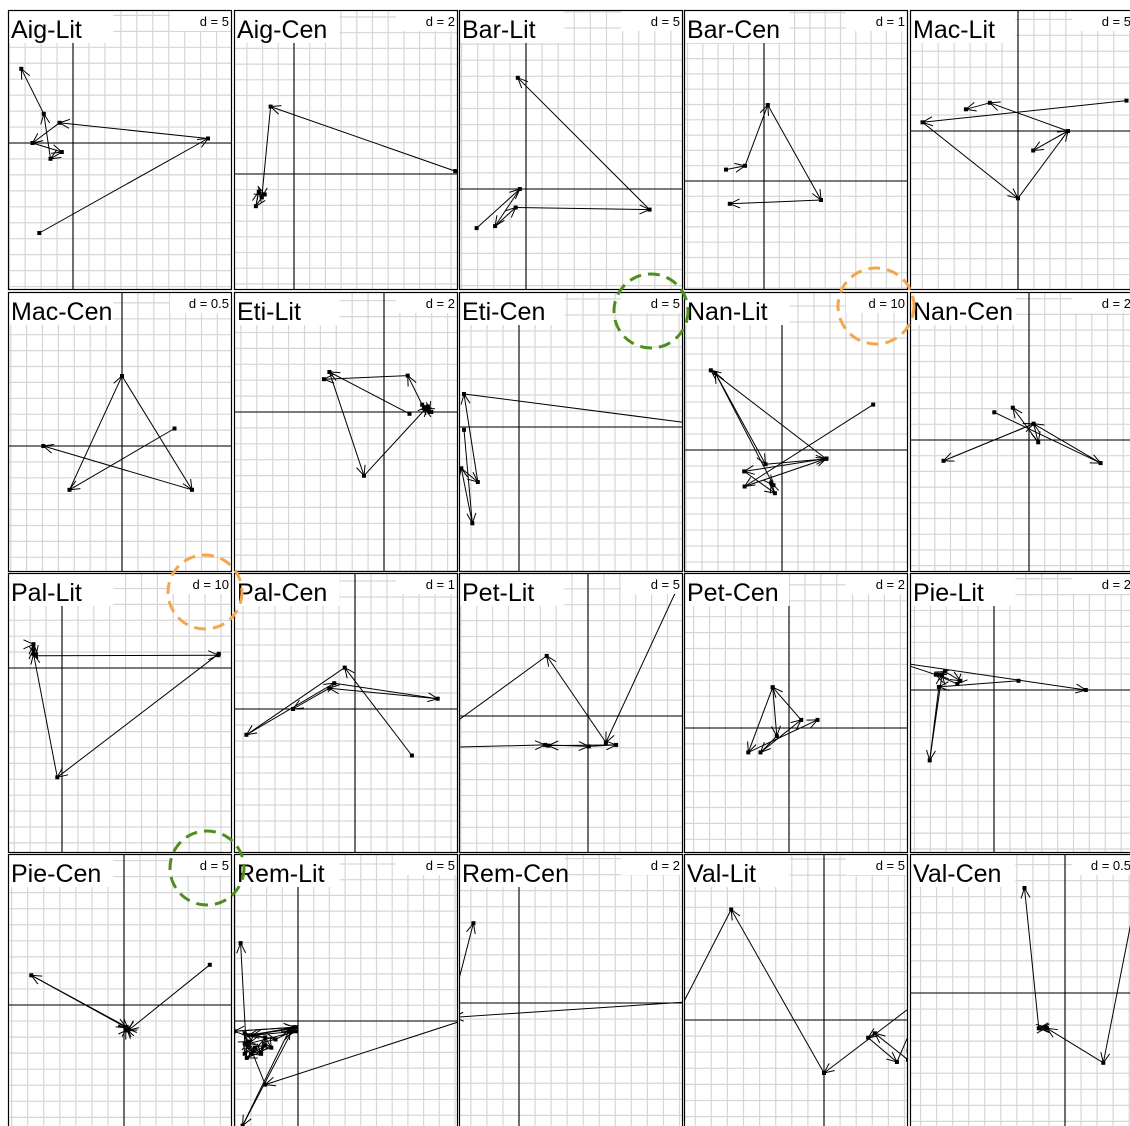 The width and height of the screenshot is (1130, 1126). What do you see at coordinates (46, 30) in the screenshot?
I see `panel-title: Aig-Lit` at bounding box center [46, 30].